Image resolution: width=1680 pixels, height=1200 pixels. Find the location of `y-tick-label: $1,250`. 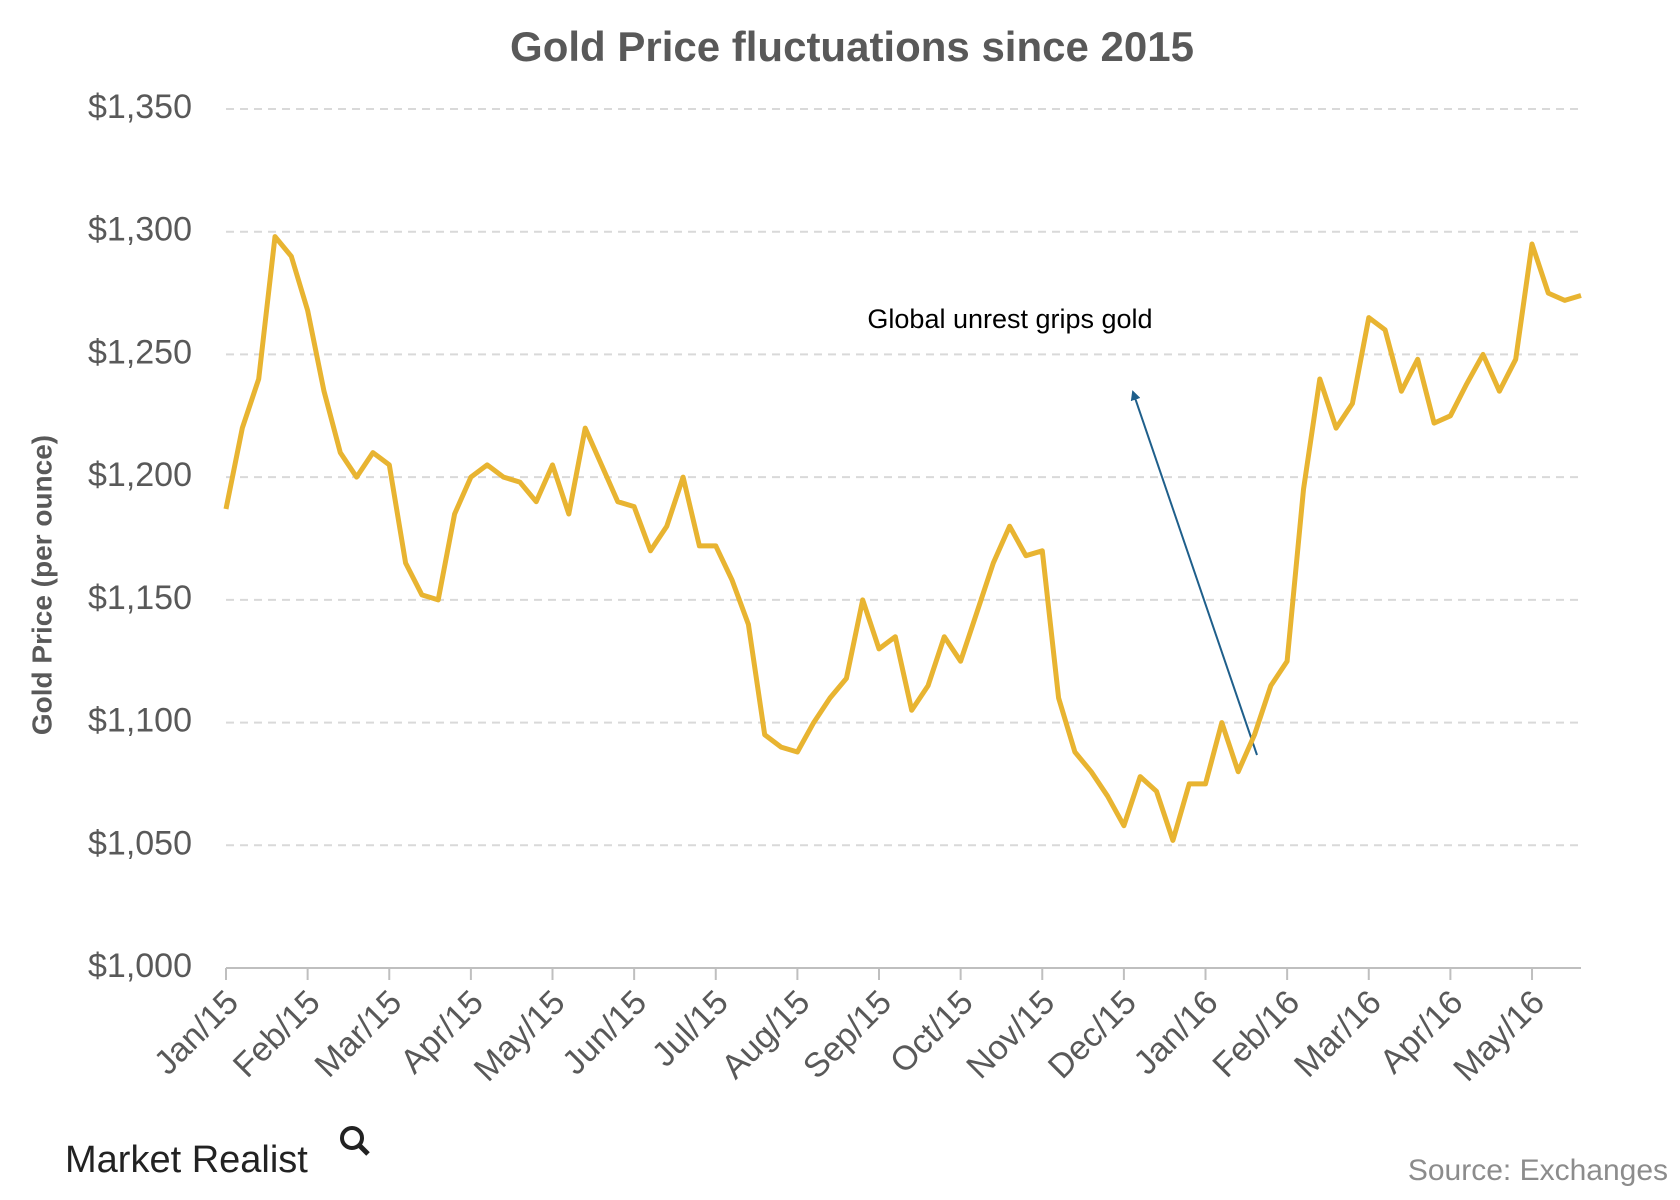

y-tick-label: $1,250 is located at coordinates (140, 352).